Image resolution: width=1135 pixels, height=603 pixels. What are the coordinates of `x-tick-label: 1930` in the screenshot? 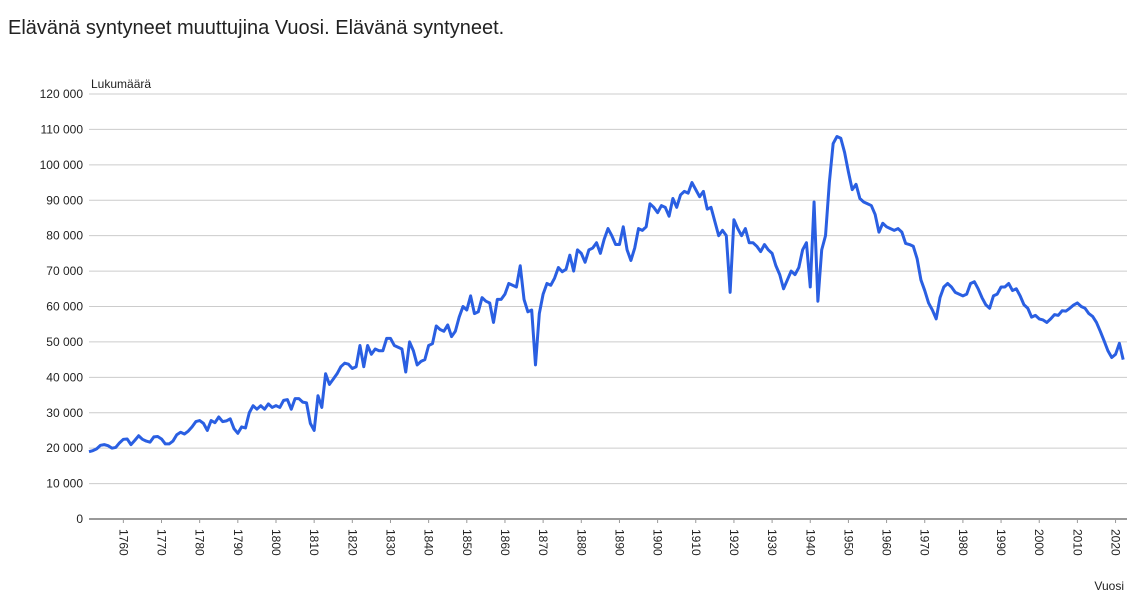 It's located at (772, 542).